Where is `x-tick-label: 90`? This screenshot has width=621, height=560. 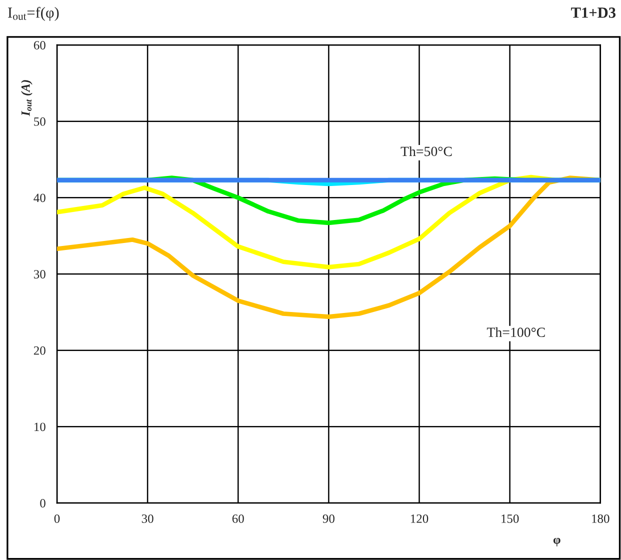 x-tick-label: 90 is located at coordinates (328, 518).